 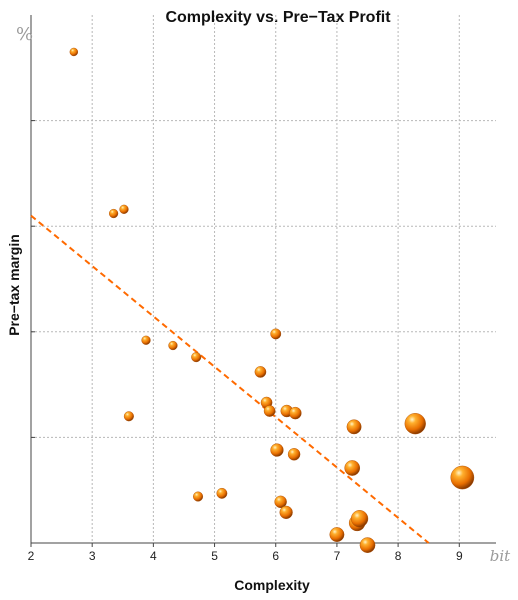 I want to click on x-tick-label: 8, so click(x=398, y=556).